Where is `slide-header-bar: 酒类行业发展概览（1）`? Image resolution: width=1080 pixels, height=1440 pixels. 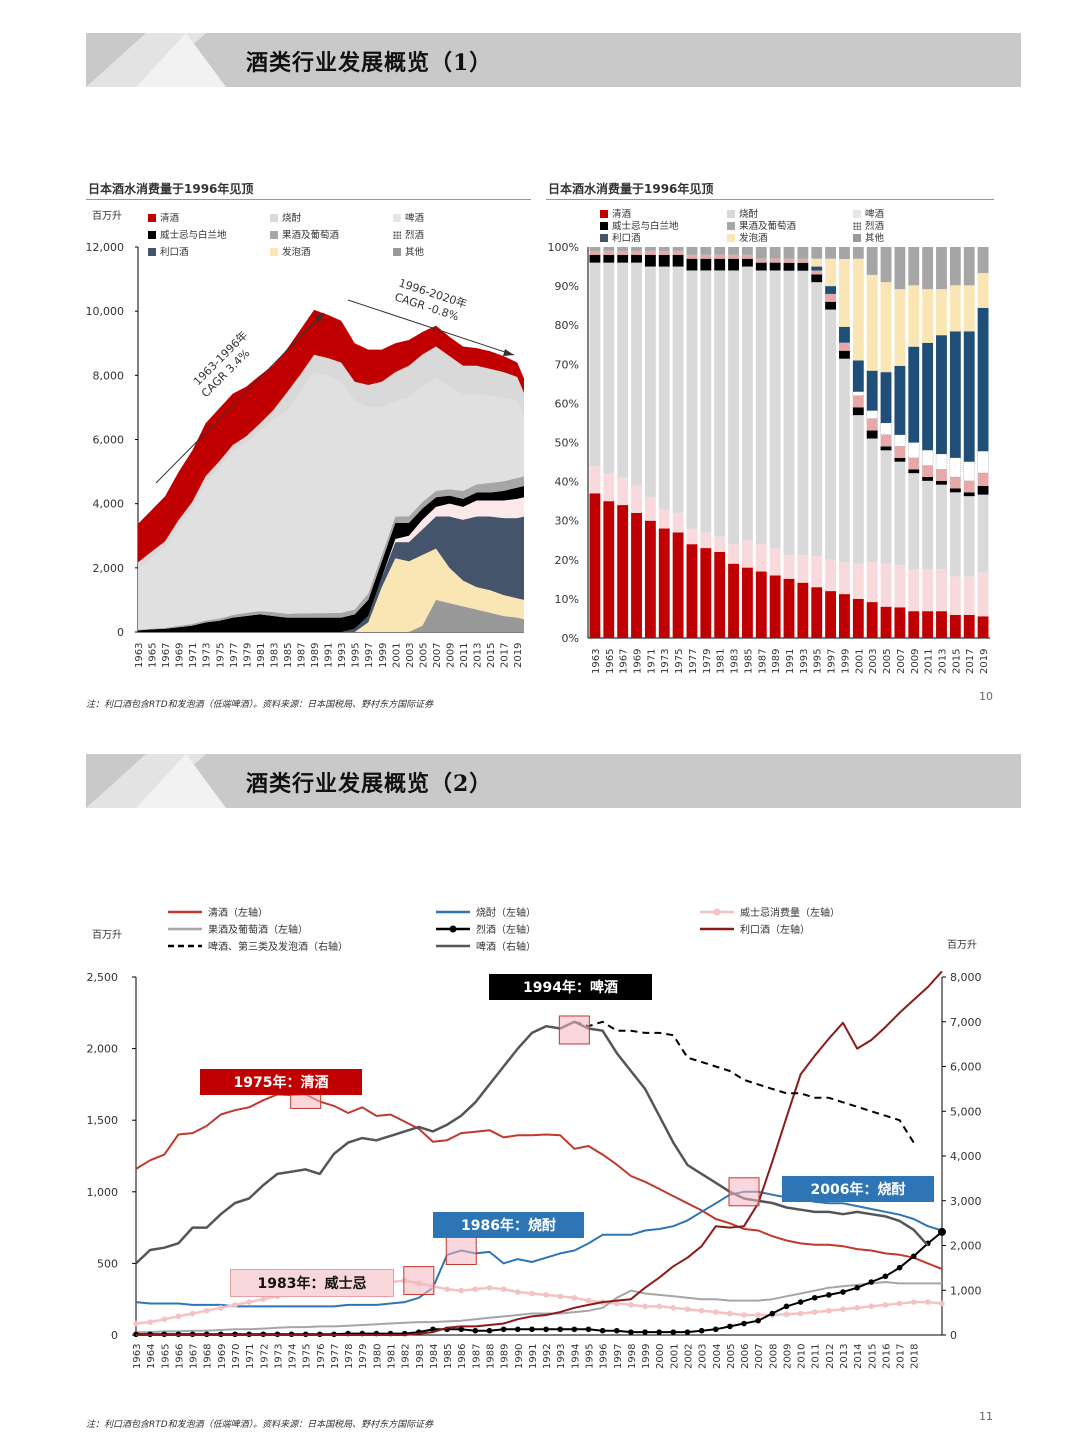 slide-header-bar: 酒类行业发展概览（1） is located at coordinates (553, 60).